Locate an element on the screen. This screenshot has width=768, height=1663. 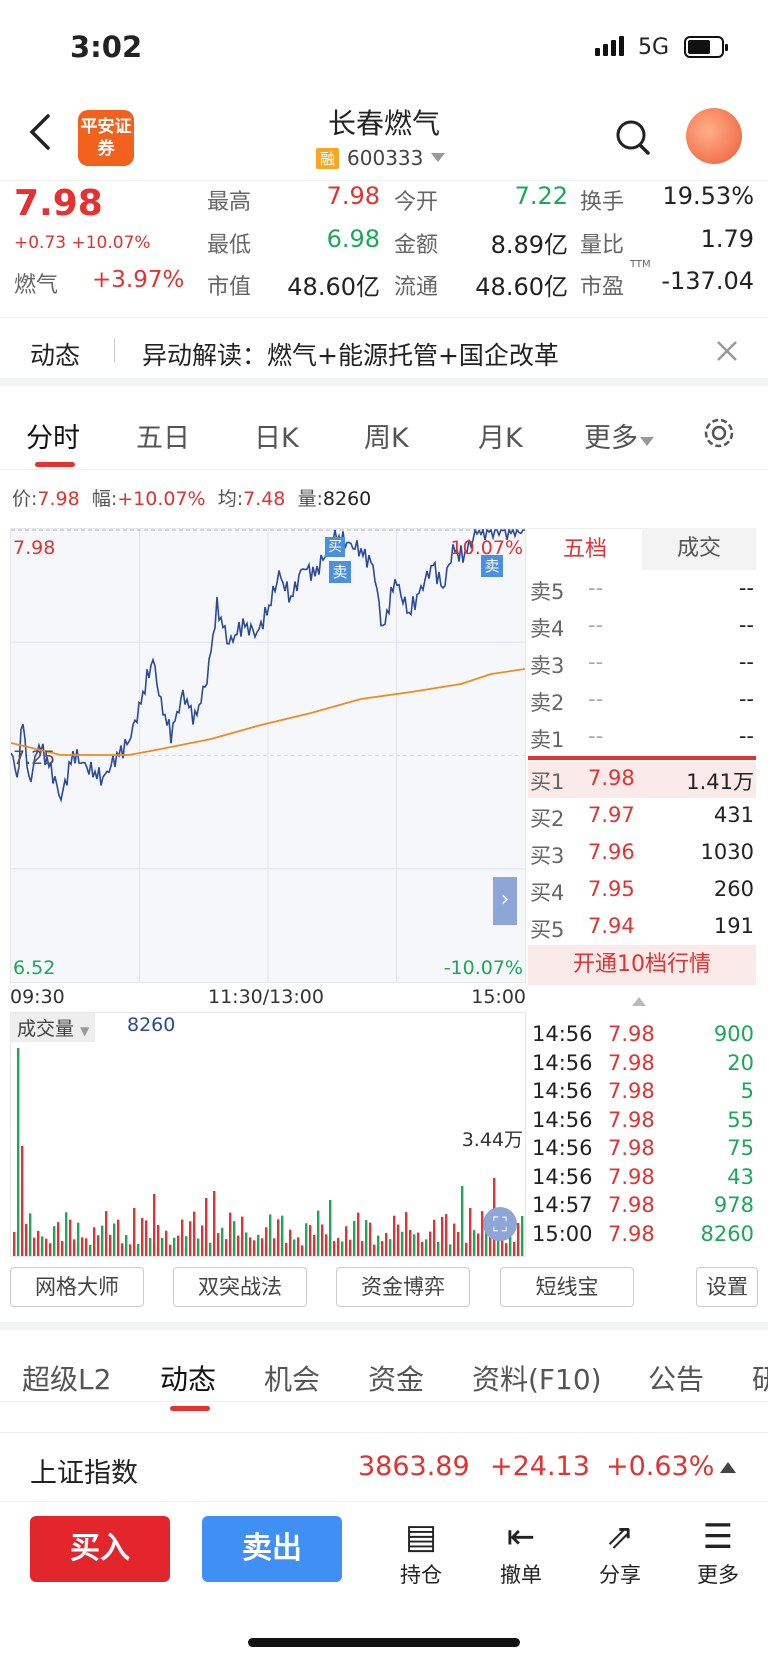
tab-five-day: 五日 is located at coordinates (163, 438).